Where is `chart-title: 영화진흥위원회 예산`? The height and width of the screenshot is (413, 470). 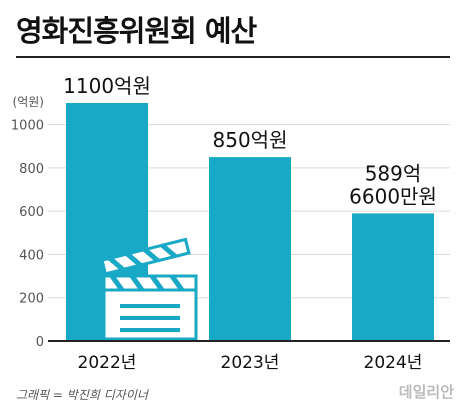
chart-title: 영화진흥위원회 예산 is located at coordinates (136, 31).